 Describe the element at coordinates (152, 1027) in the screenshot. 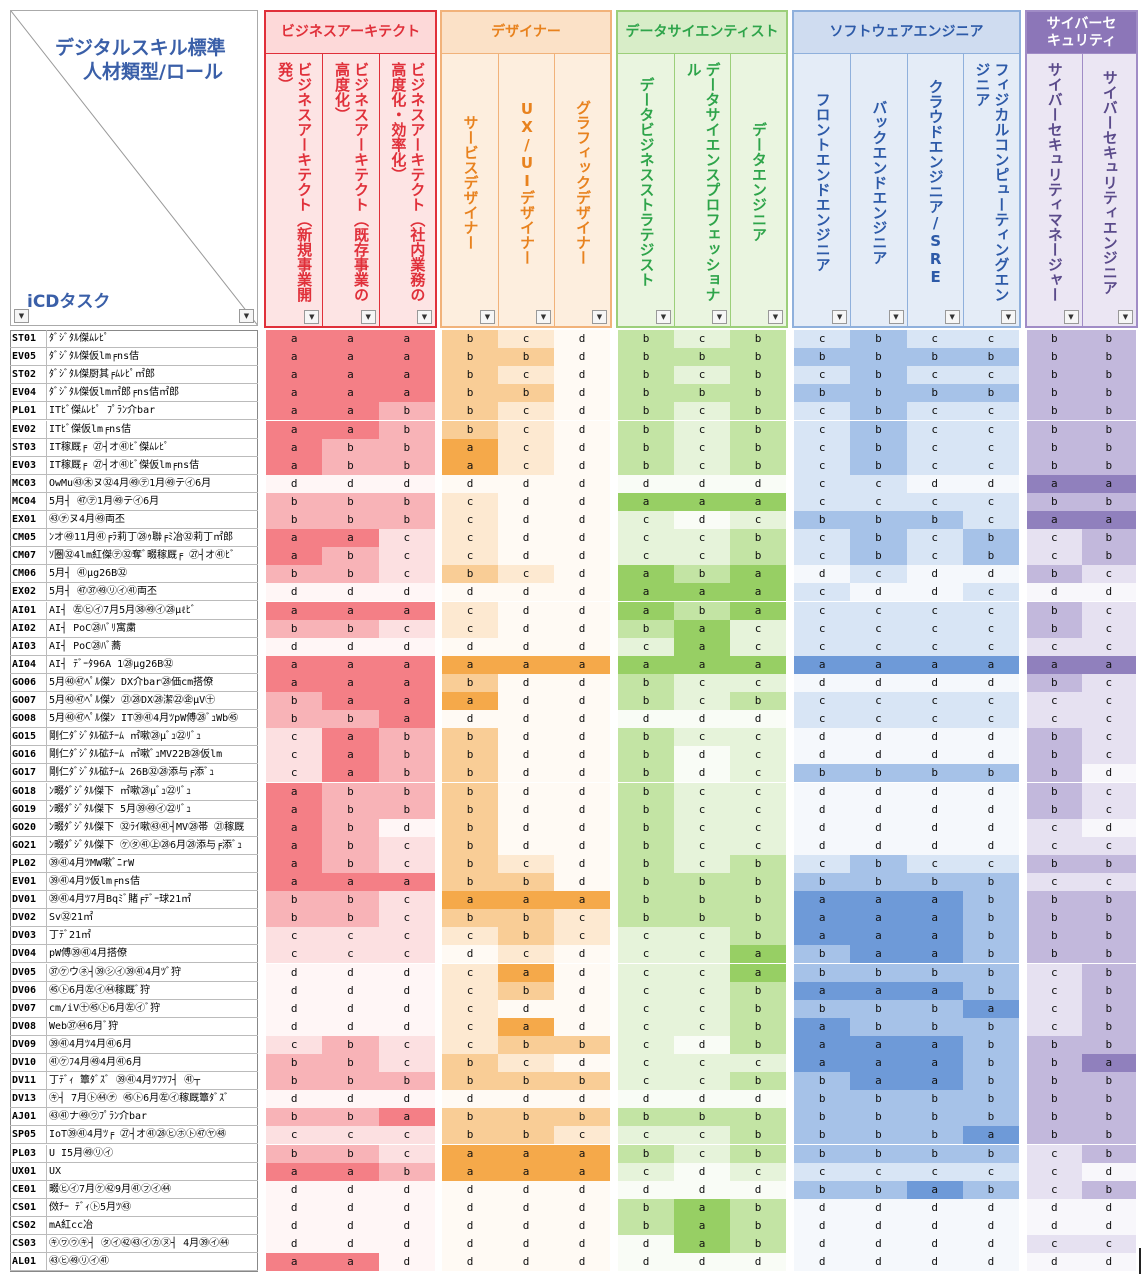

I see `task-name: Web㊲㊹6月ﾞ狩` at that location.